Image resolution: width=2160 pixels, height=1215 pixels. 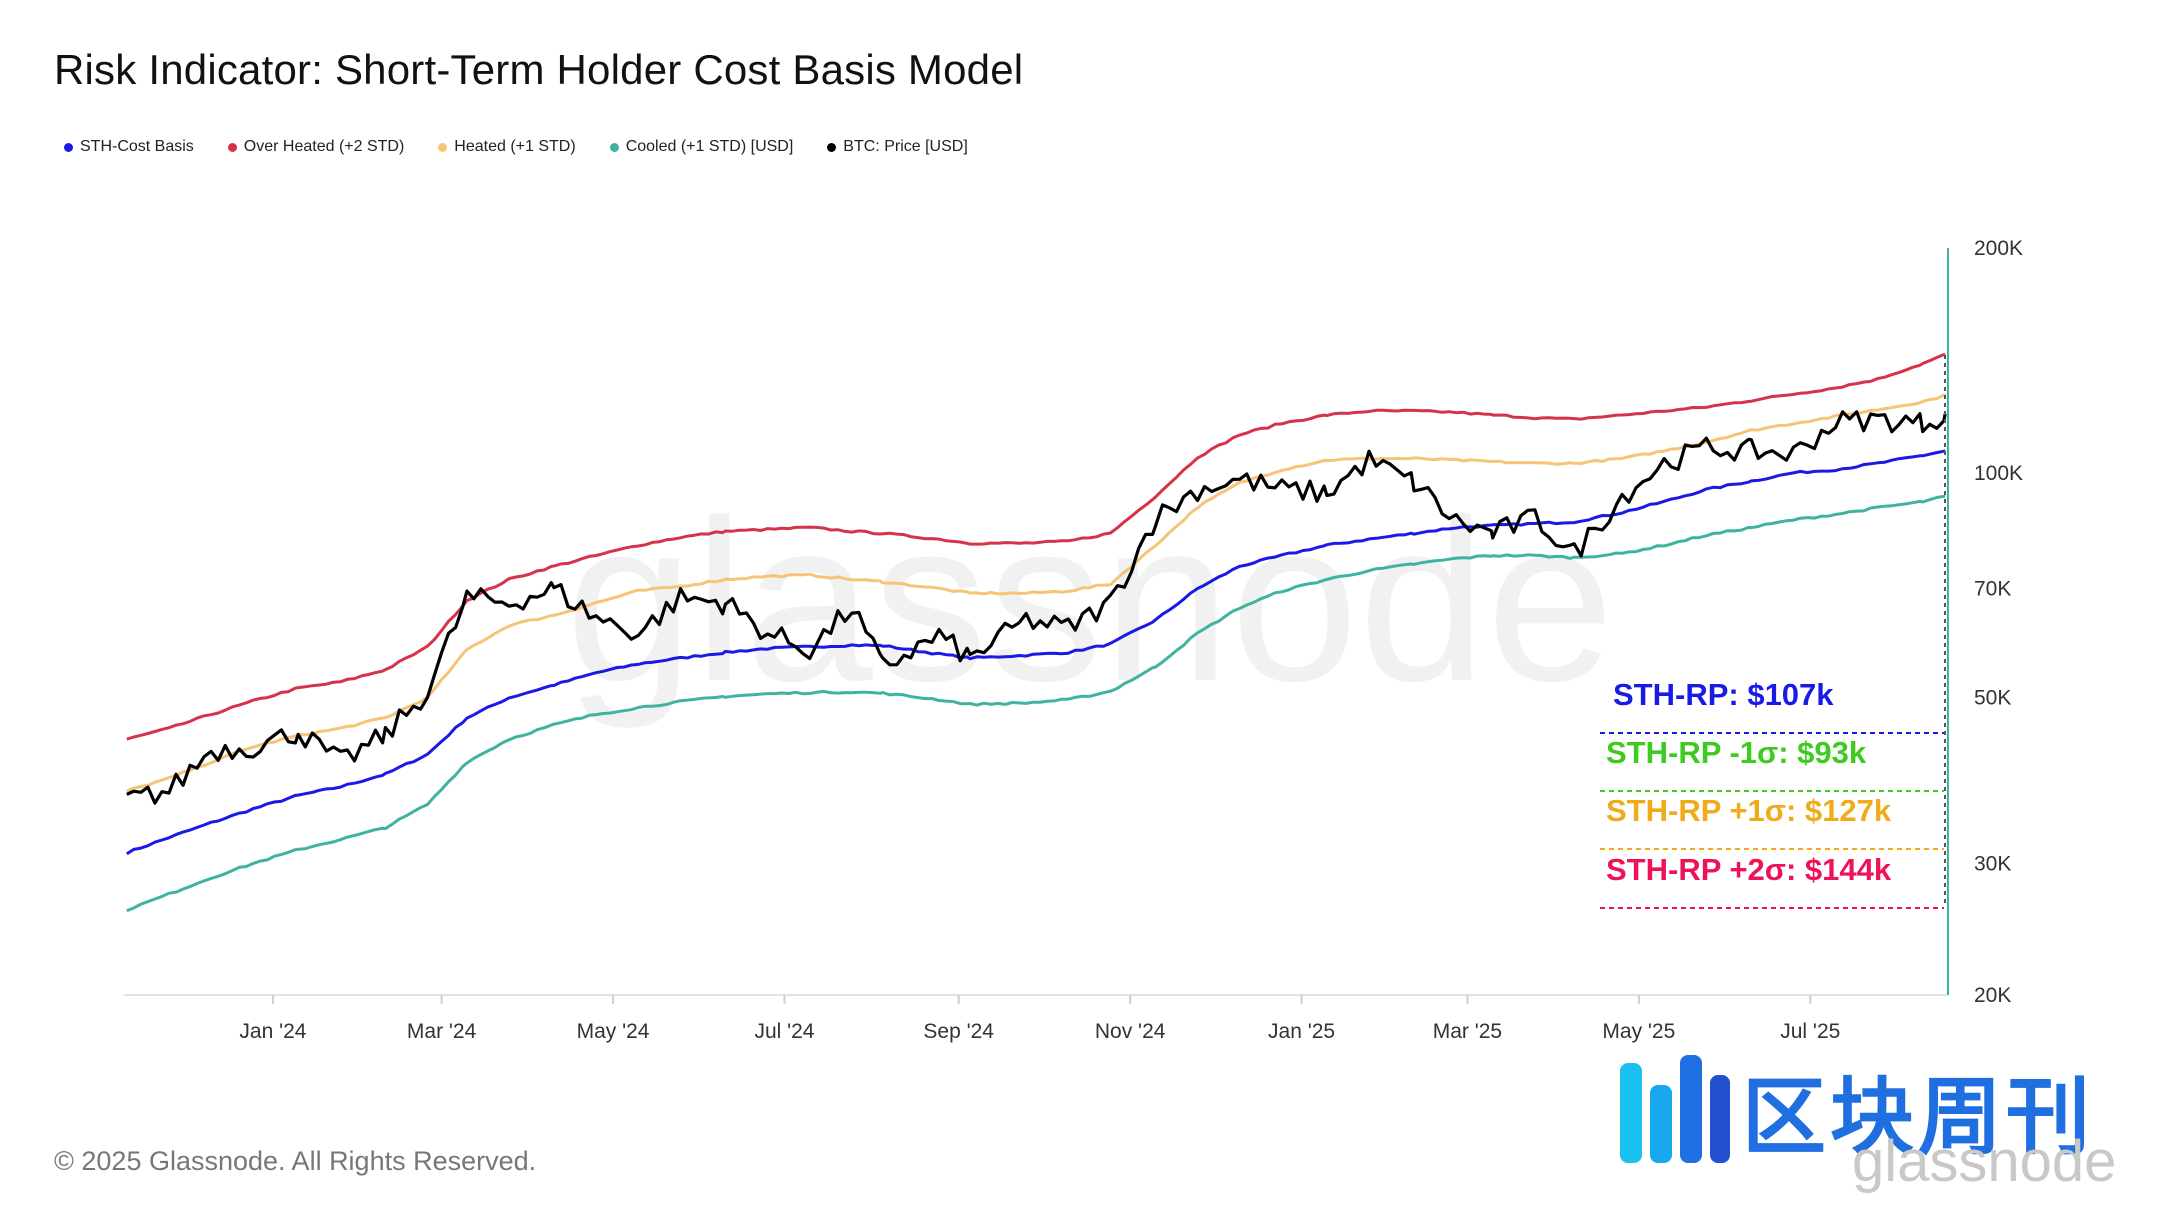 I want to click on annotation-label: STH-RP +2σ: $144k, so click(x=1749, y=869).